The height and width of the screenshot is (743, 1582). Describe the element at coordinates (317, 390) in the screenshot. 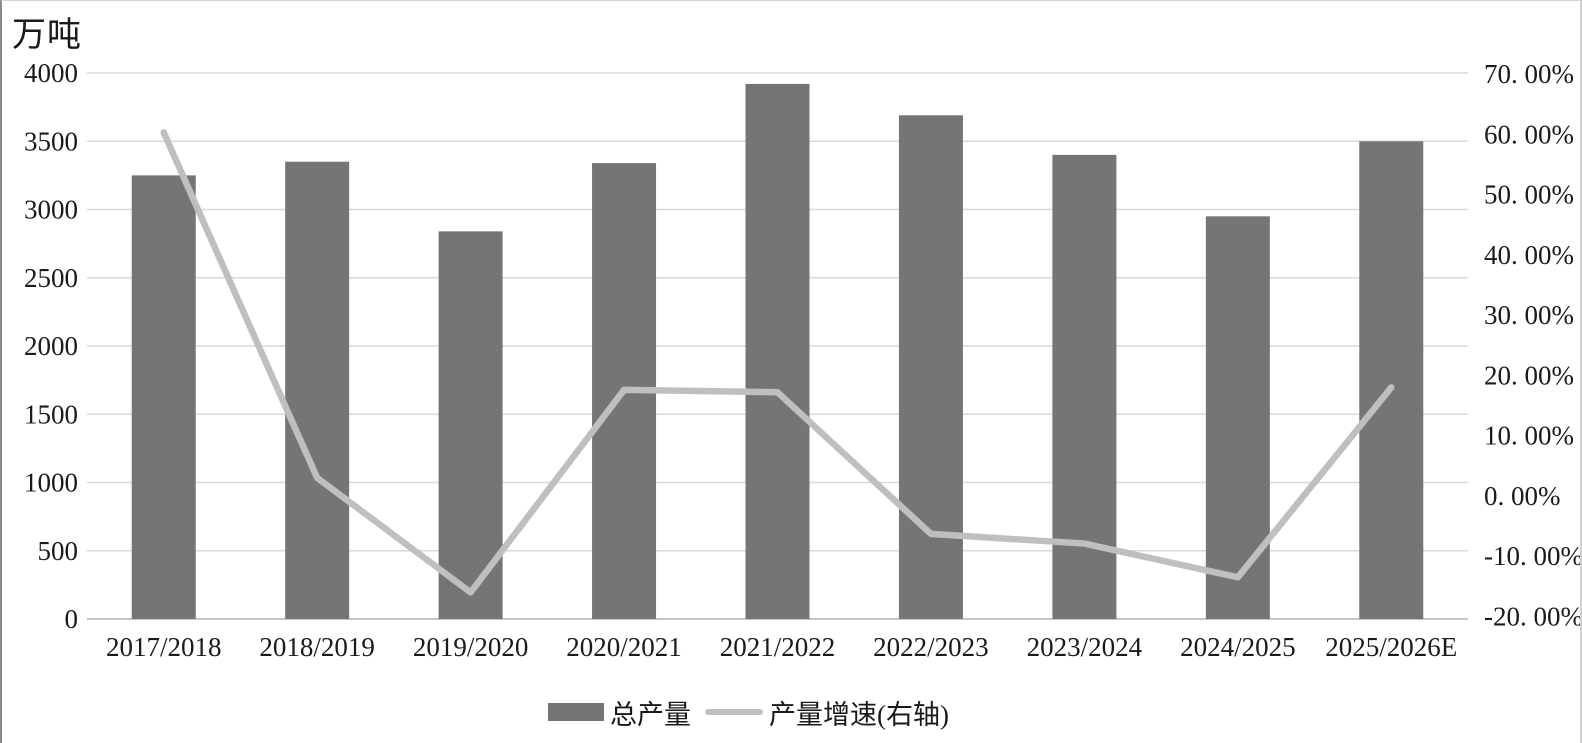

I see `bar-2018/2019` at that location.